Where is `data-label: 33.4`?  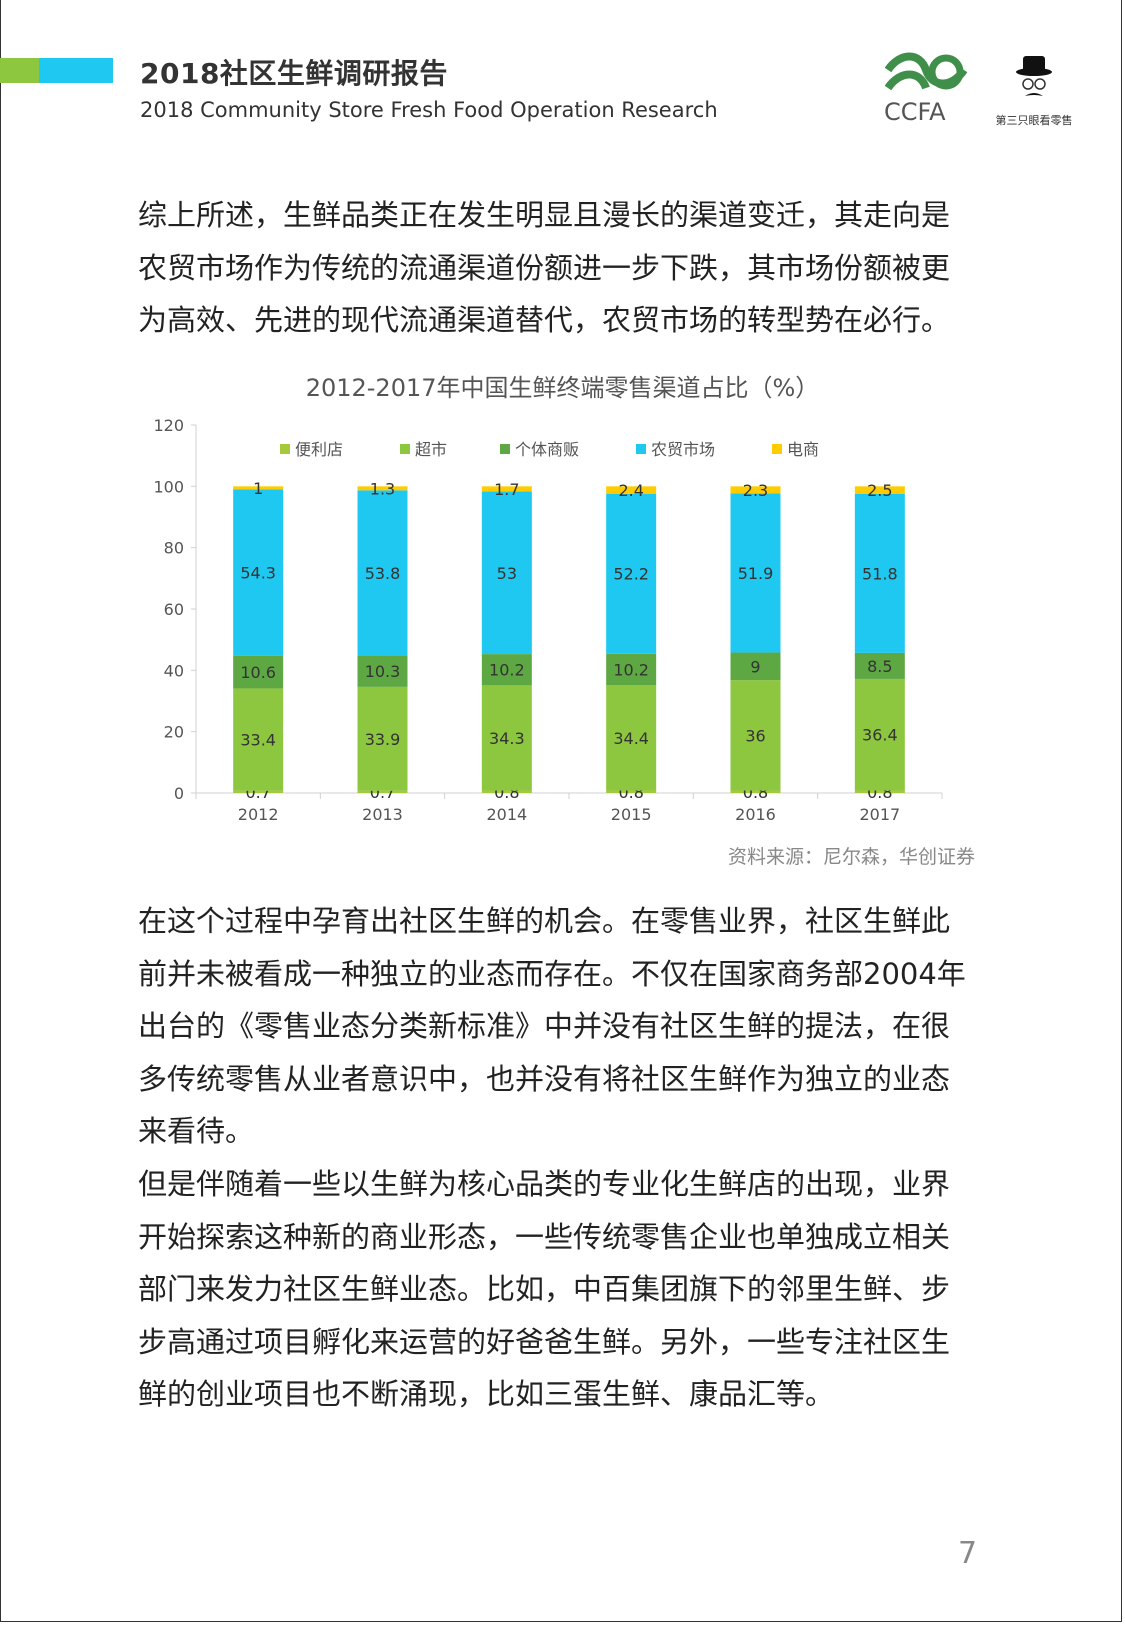
data-label: 33.4 is located at coordinates (258, 740).